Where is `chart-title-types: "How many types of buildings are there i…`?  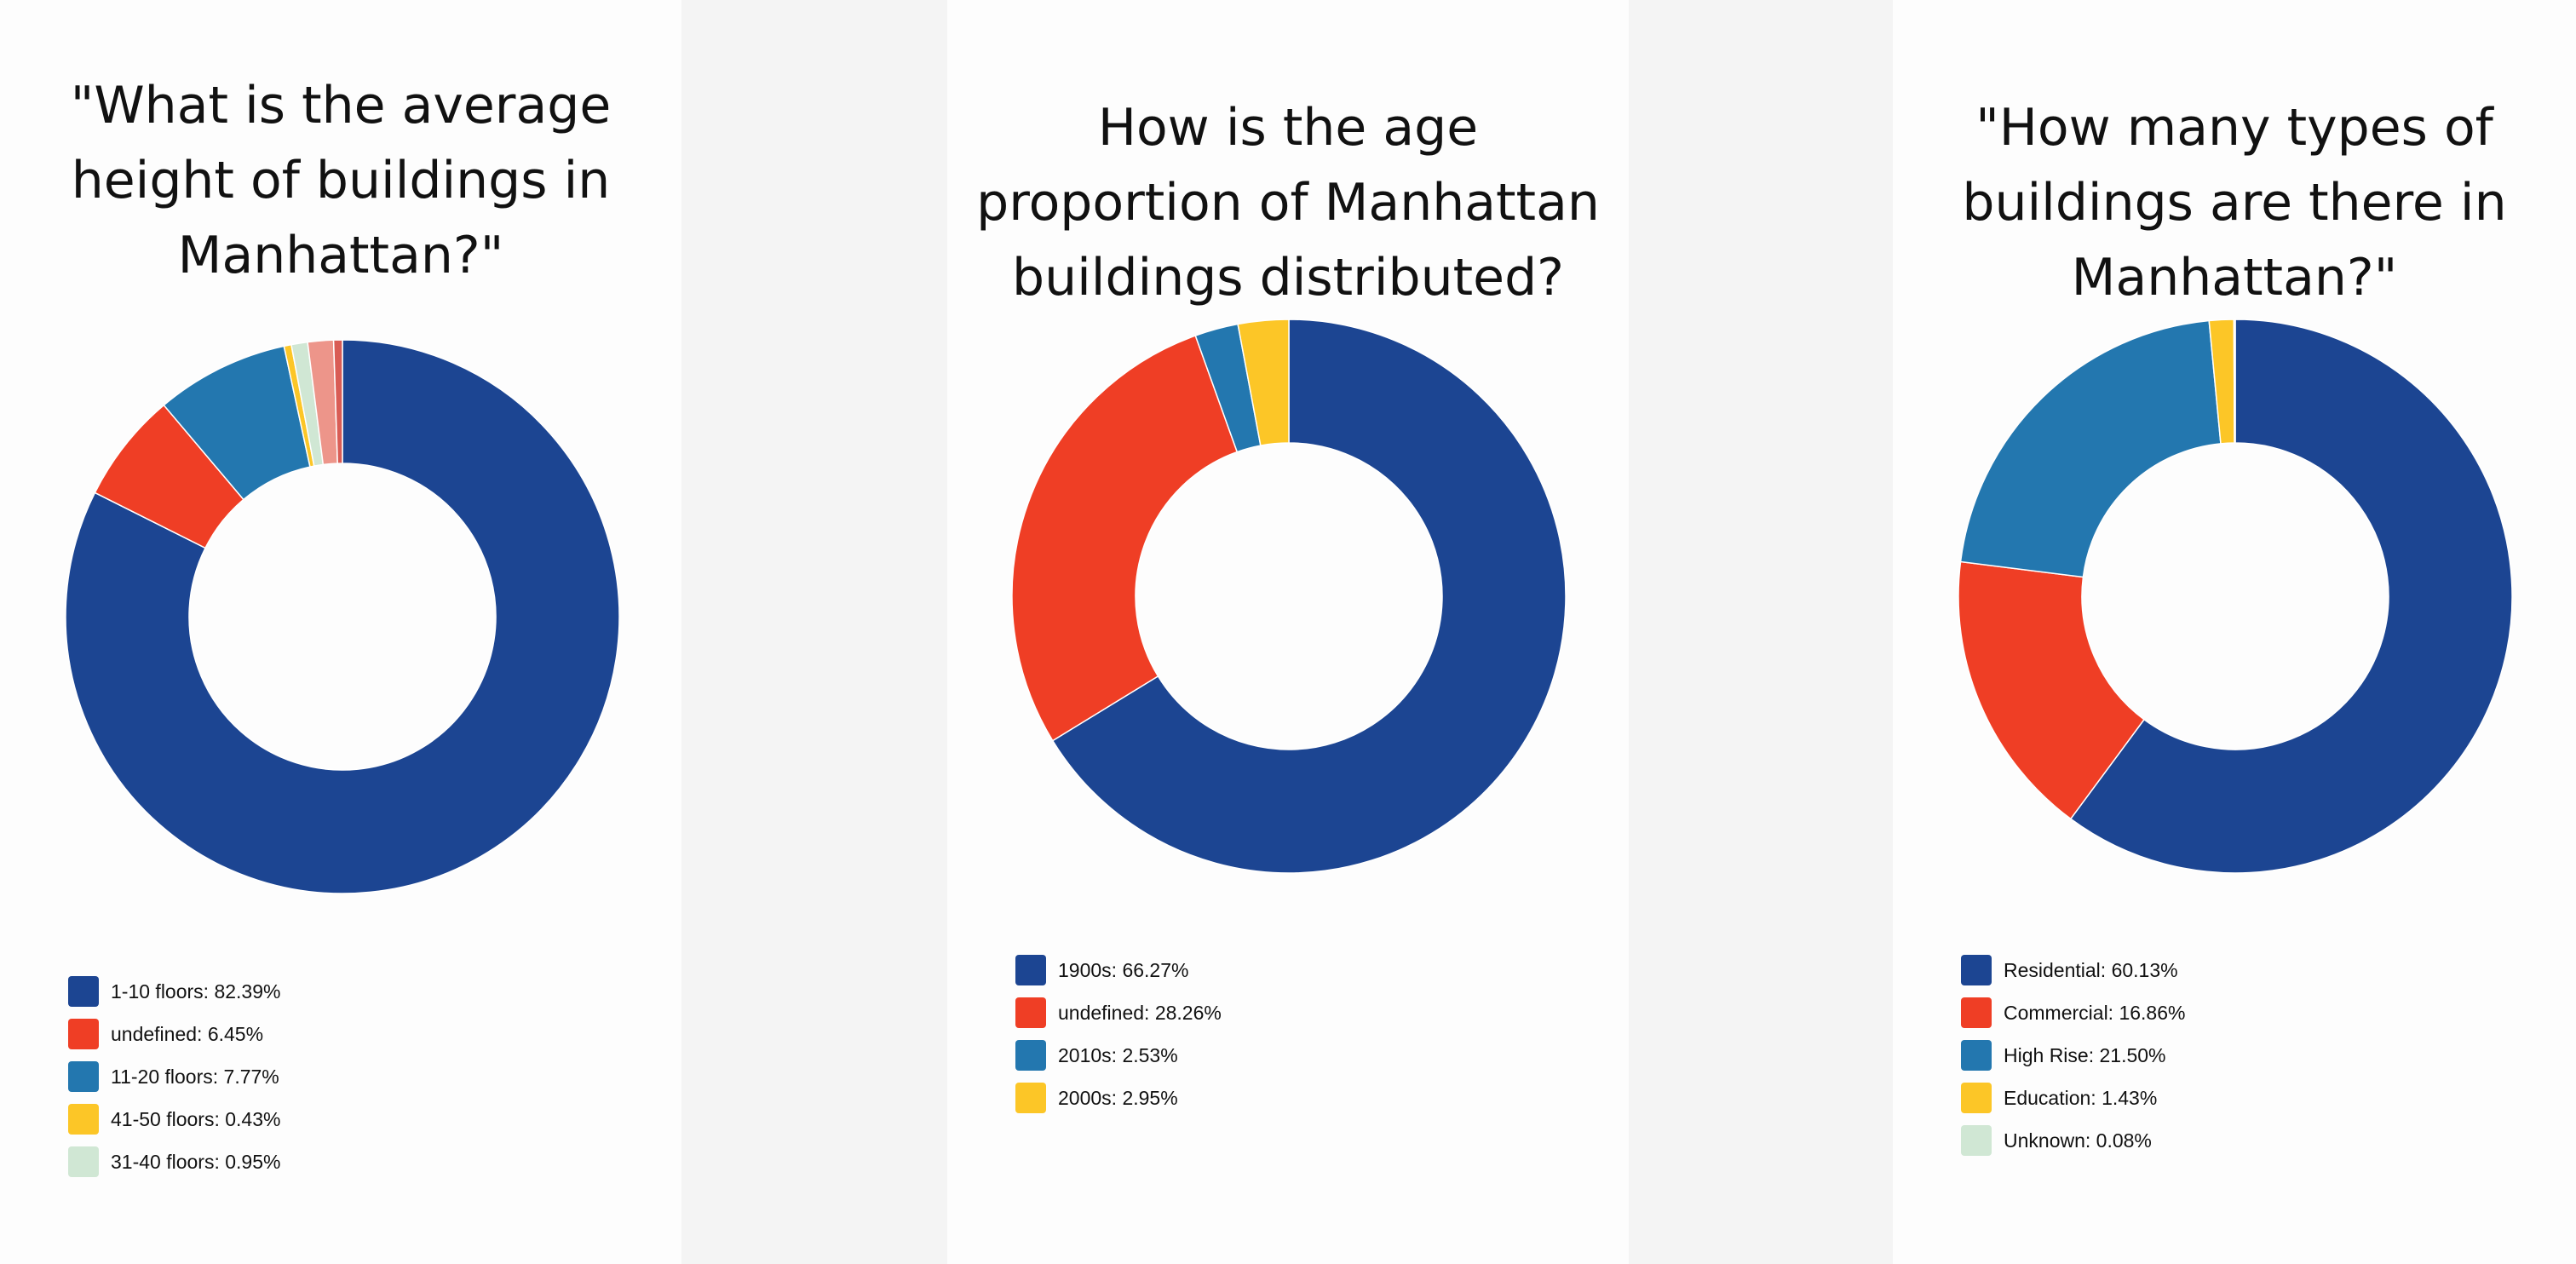
chart-title-types: "How many types of buildings are there i… is located at coordinates (2234, 202).